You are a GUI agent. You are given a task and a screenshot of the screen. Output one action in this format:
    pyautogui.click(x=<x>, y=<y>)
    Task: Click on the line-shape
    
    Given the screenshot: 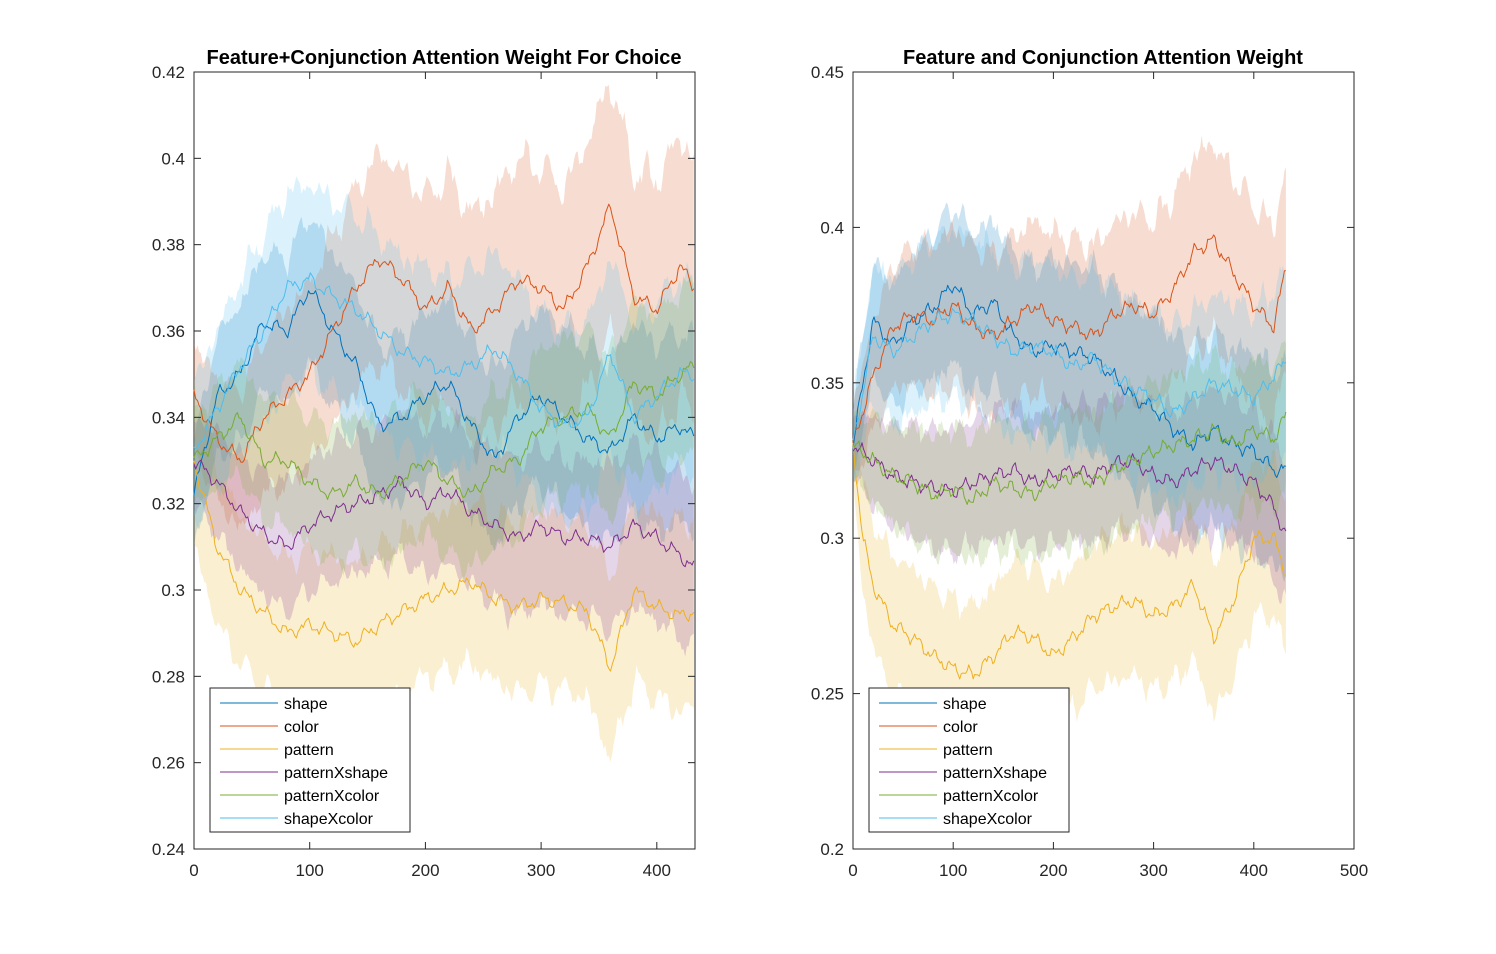 What is the action you would take?
    pyautogui.click(x=444, y=393)
    